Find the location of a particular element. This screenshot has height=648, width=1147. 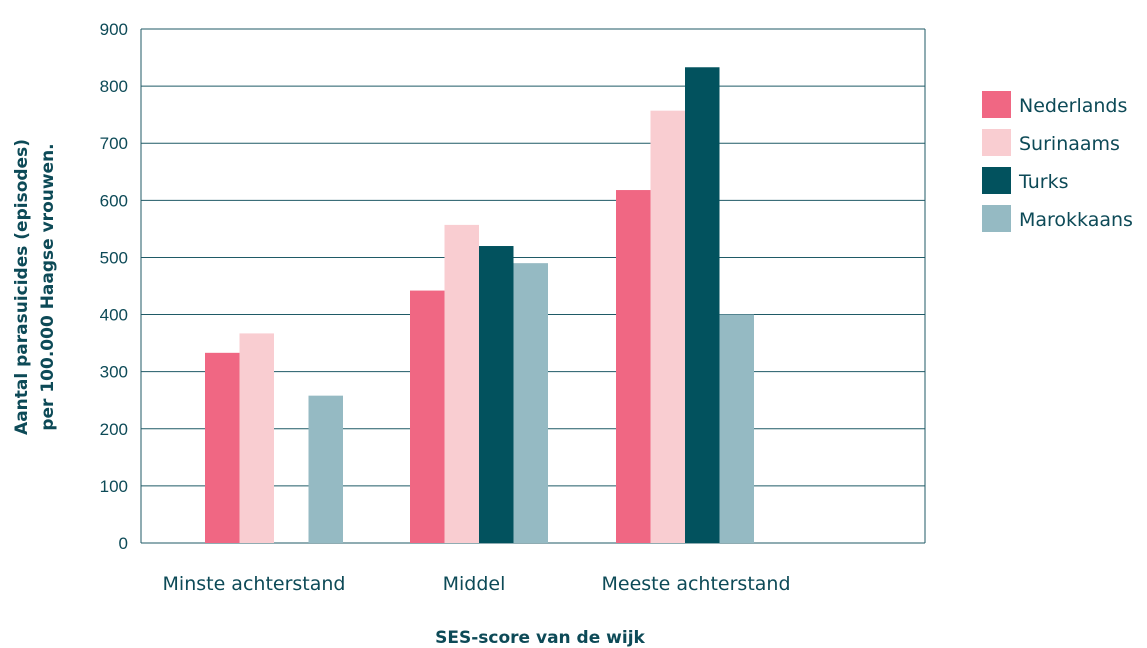

legend-label: Nederlands is located at coordinates (1073, 106).